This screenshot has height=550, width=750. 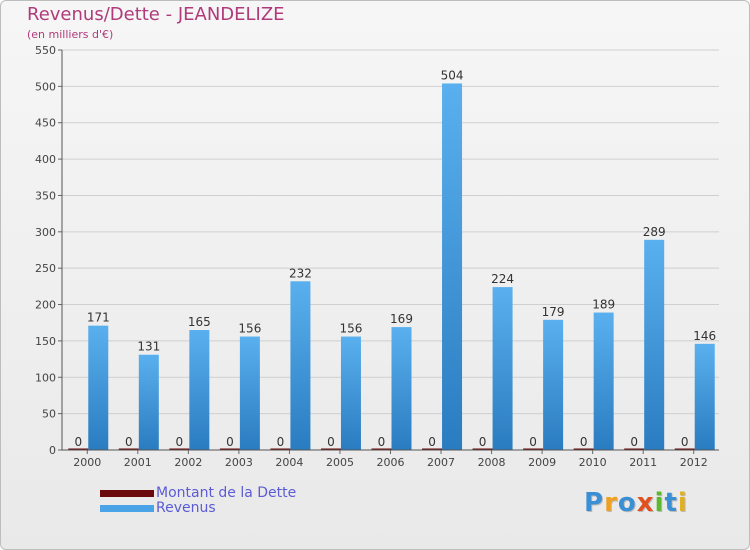 What do you see at coordinates (180, 442) in the screenshot?
I see `data-label-dette-2002: 0` at bounding box center [180, 442].